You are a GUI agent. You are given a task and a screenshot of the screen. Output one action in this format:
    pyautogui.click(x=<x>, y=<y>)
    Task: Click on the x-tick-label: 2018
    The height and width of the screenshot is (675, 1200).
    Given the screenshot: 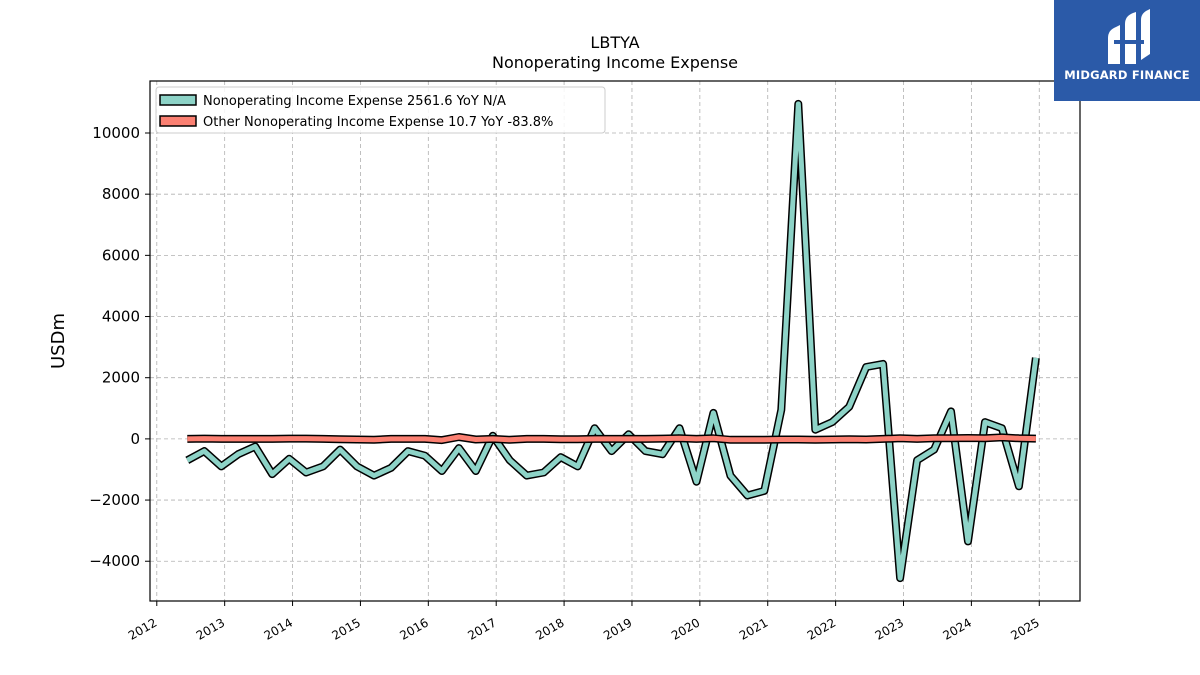 What is the action you would take?
    pyautogui.click(x=549, y=628)
    